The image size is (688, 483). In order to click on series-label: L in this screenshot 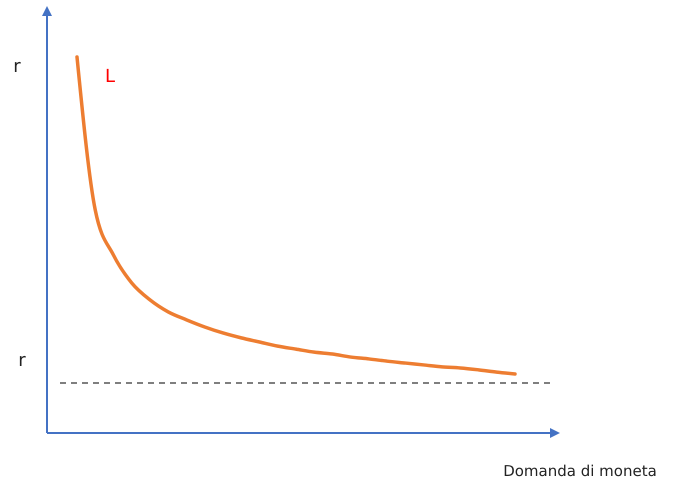, I will do `click(110, 76)`.